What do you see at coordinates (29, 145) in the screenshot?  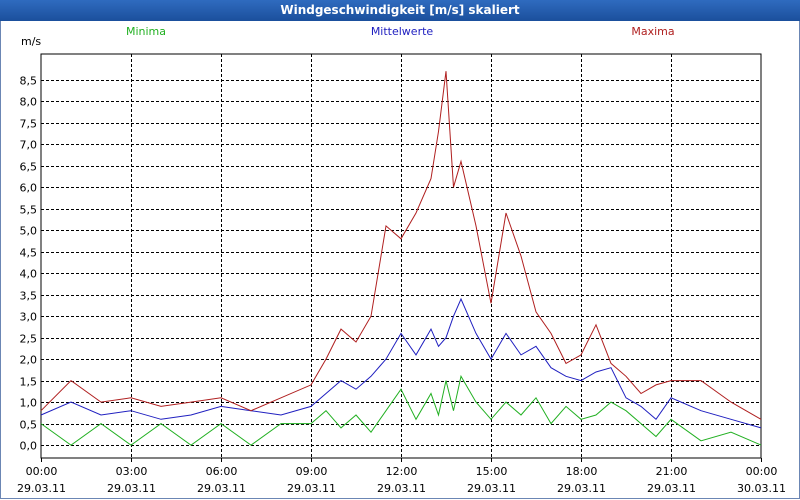 I see `y-tick-label: 7,0` at bounding box center [29, 145].